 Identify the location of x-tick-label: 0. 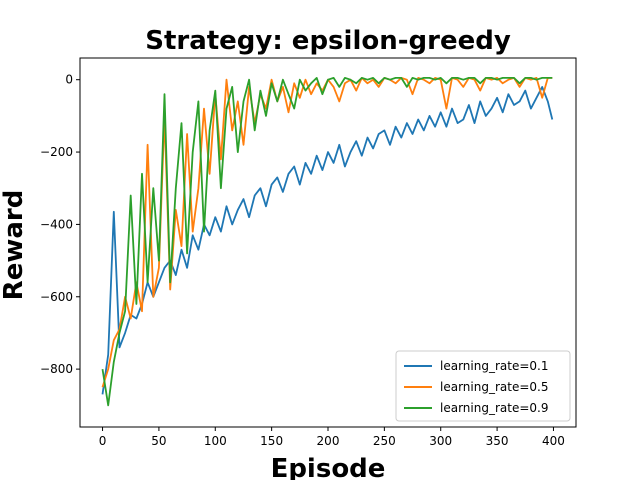
(103, 441).